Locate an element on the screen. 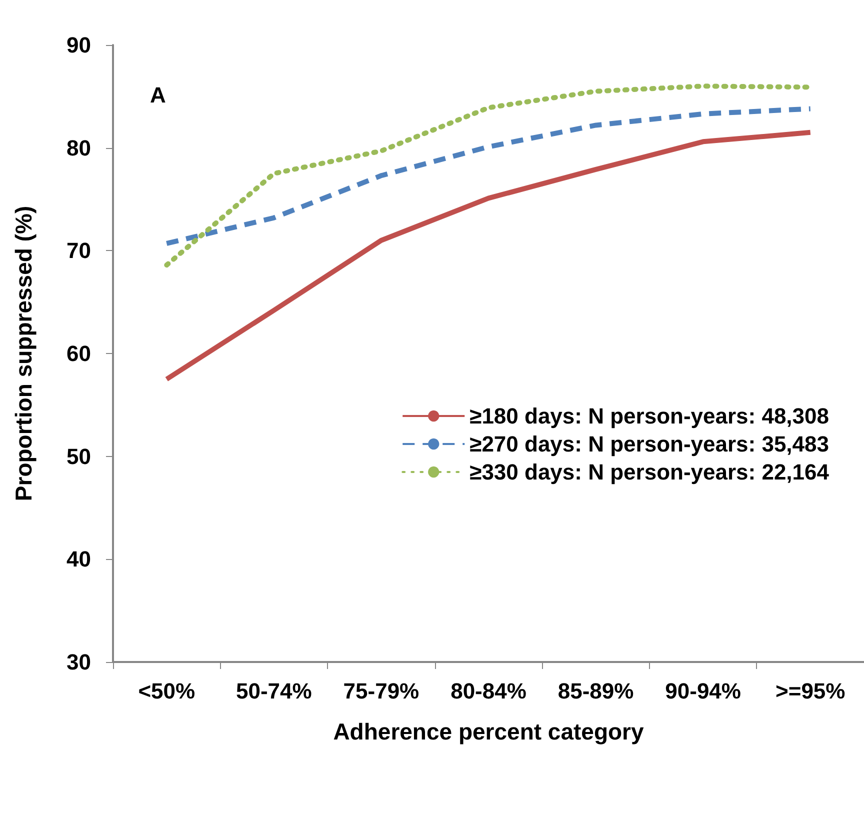 The image size is (864, 815). y-tick-label: 80 is located at coordinates (78, 147).